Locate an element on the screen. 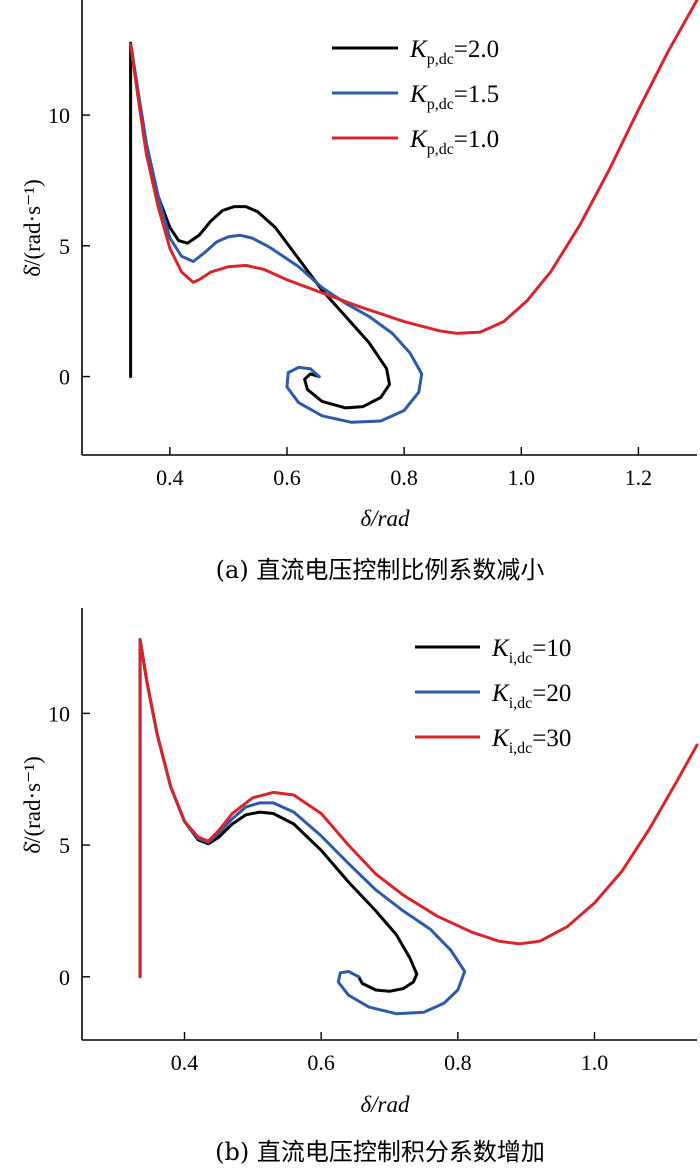 The image size is (700, 1171). legend-label: Ki,dc=10 is located at coordinates (531, 651).